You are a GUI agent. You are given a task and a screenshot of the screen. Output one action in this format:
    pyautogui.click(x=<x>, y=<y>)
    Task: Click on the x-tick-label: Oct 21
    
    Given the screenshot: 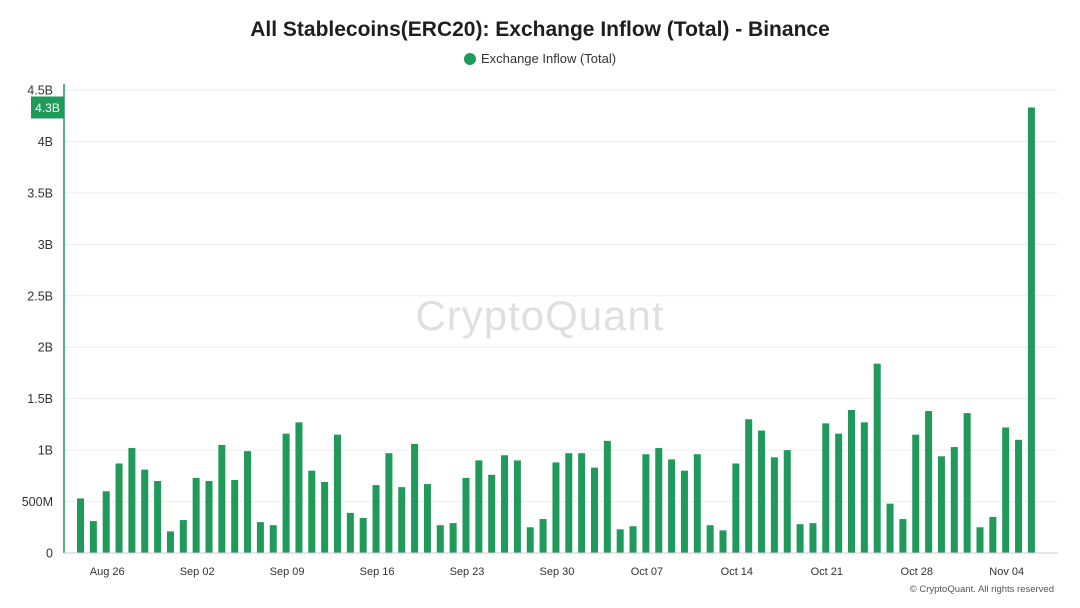 What is the action you would take?
    pyautogui.click(x=827, y=572)
    